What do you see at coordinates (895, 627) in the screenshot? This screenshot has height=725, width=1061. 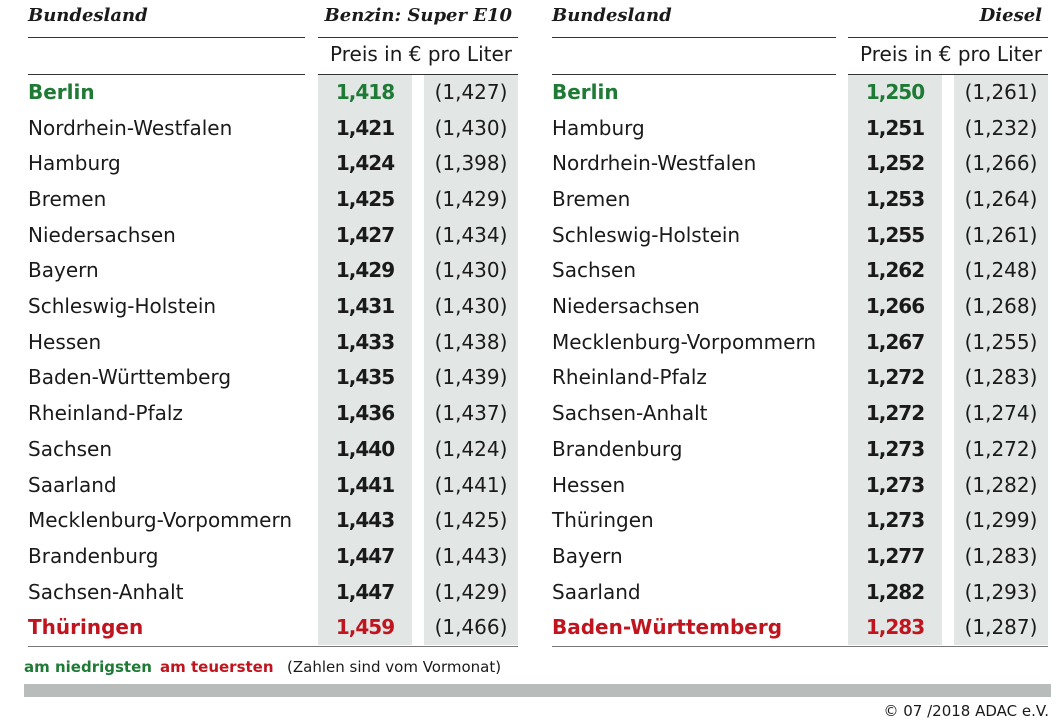 I see `price: 1,283` at bounding box center [895, 627].